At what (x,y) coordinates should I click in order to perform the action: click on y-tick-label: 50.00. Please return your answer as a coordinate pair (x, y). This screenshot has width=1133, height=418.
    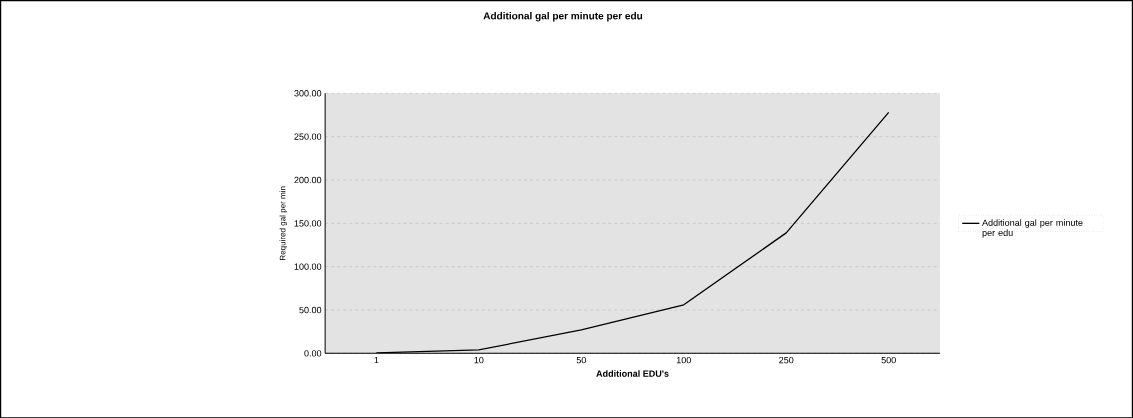
    Looking at the image, I should click on (310, 309).